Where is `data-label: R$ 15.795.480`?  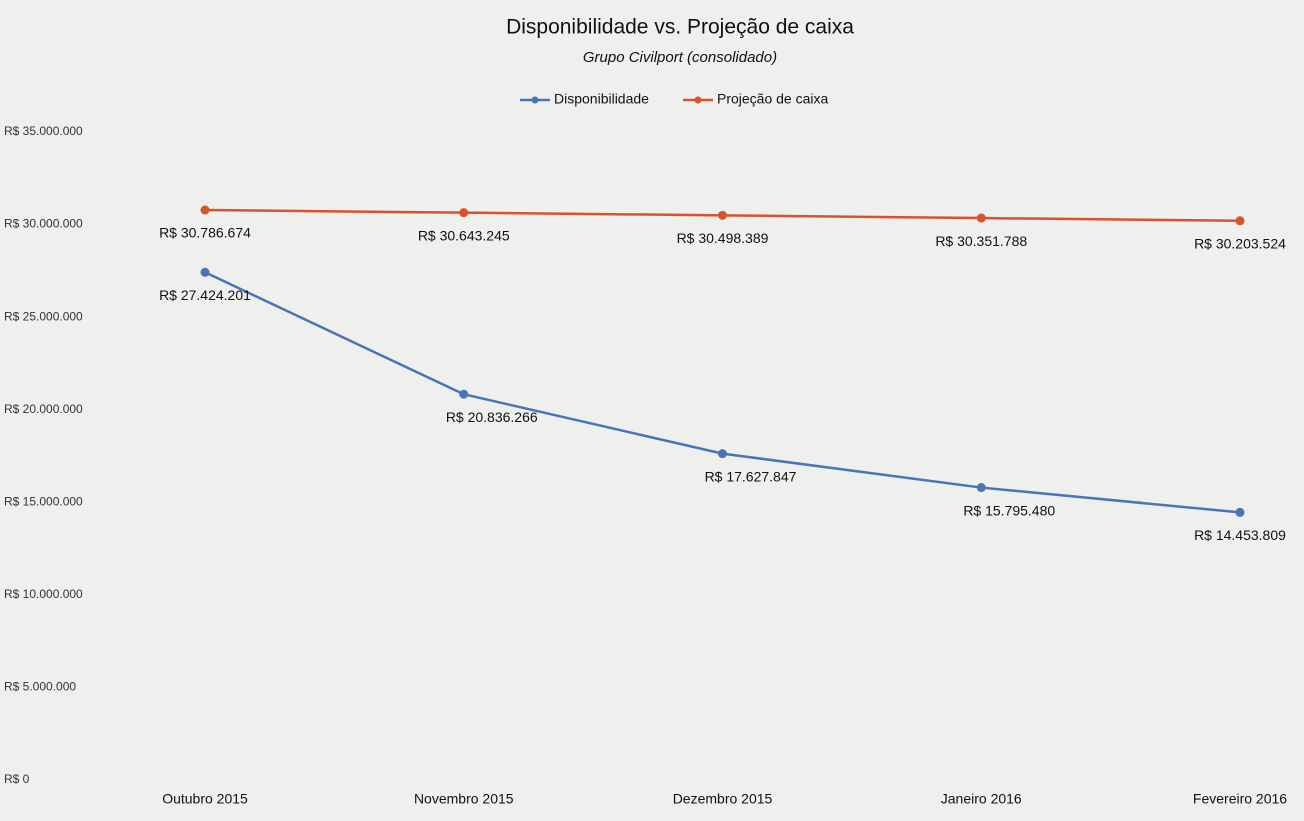
data-label: R$ 15.795.480 is located at coordinates (1009, 510).